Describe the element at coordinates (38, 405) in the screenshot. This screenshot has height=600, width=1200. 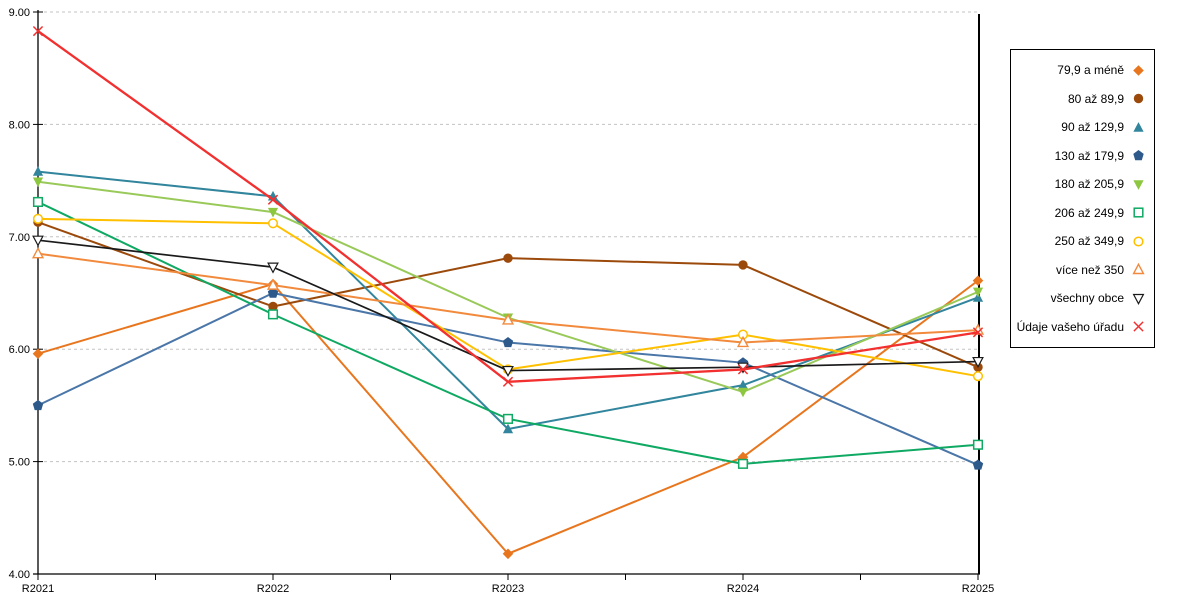
I see `marker-130-az-179-9-r2021` at that location.